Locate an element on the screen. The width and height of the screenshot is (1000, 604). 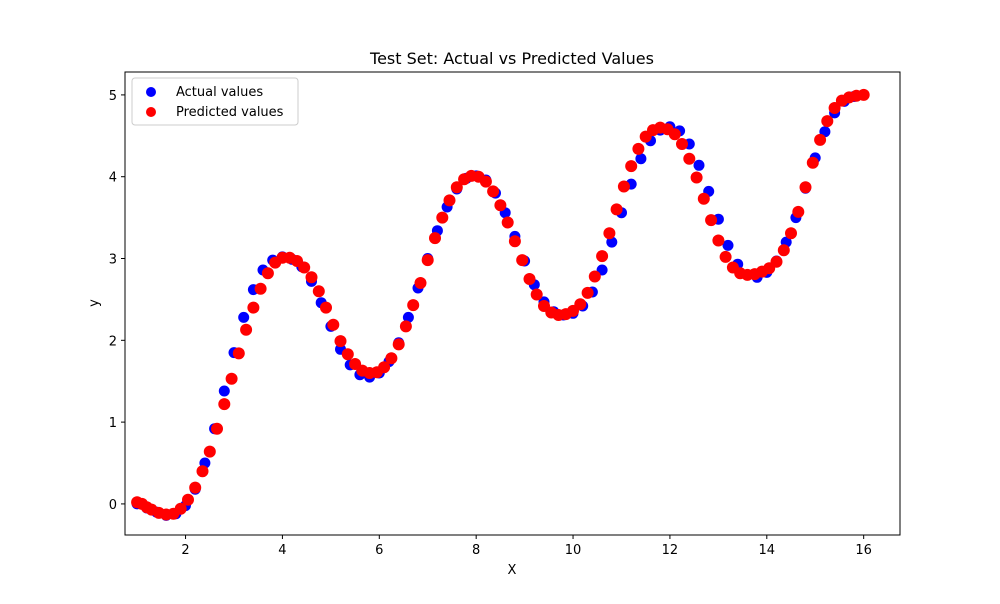
y-tick-label: 5 is located at coordinates (113, 96).